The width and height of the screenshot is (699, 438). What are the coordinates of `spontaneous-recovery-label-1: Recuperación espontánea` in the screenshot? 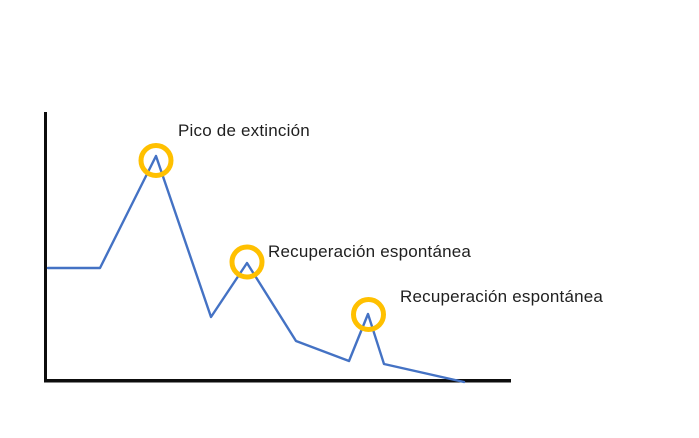 It's located at (370, 251).